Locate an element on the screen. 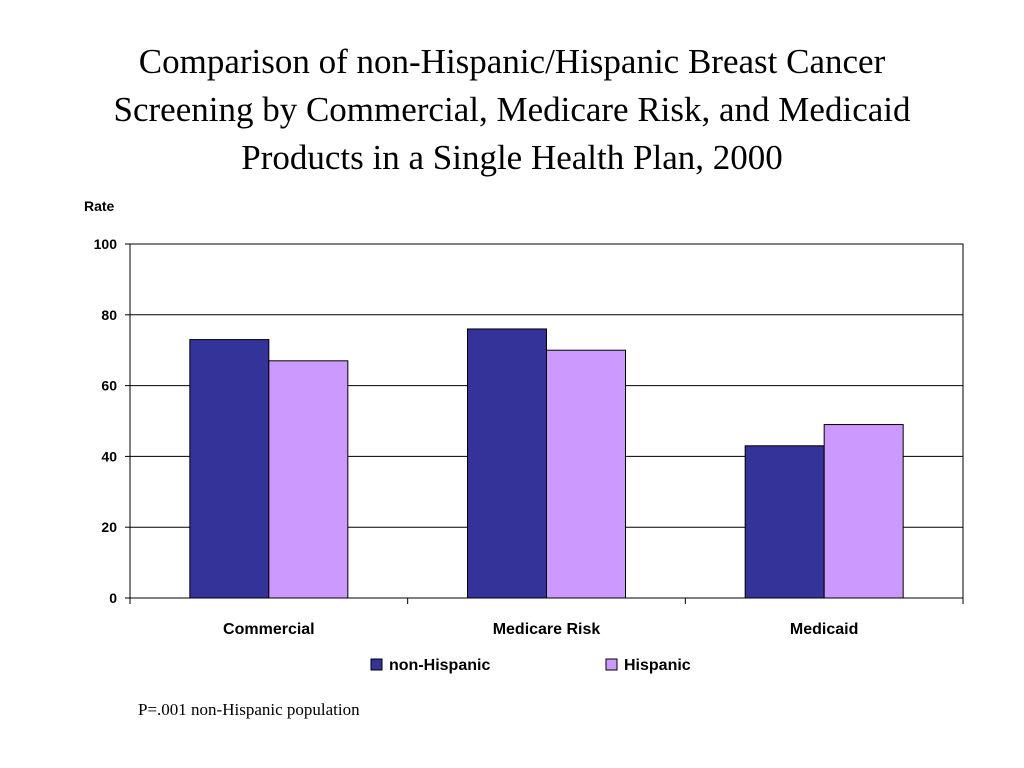 The width and height of the screenshot is (1024, 768). y-tick-label: 60 is located at coordinates (109, 386).